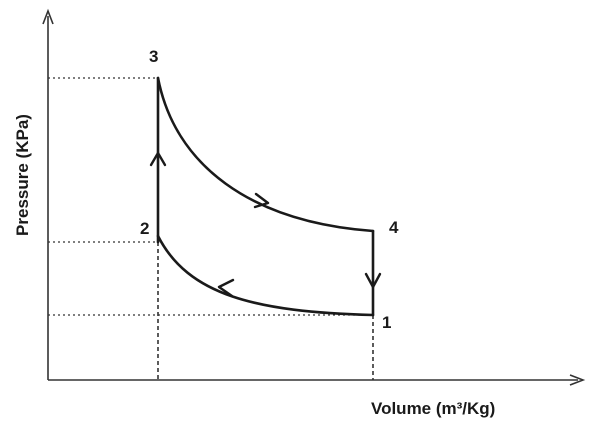  Describe the element at coordinates (158, 159) in the screenshot. I see `arrow-up-icon` at that location.